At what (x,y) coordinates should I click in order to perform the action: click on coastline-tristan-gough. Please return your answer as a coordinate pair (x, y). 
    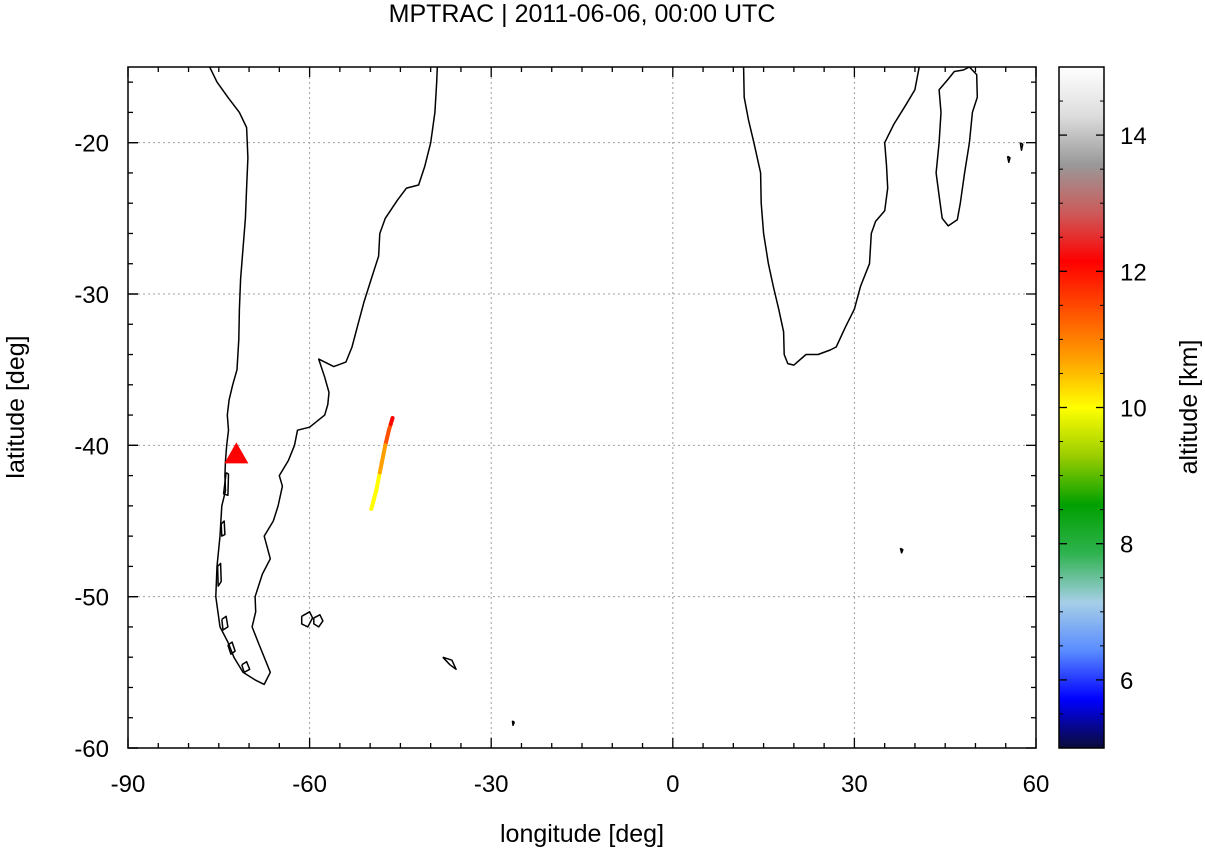
    Looking at the image, I should click on (513, 723).